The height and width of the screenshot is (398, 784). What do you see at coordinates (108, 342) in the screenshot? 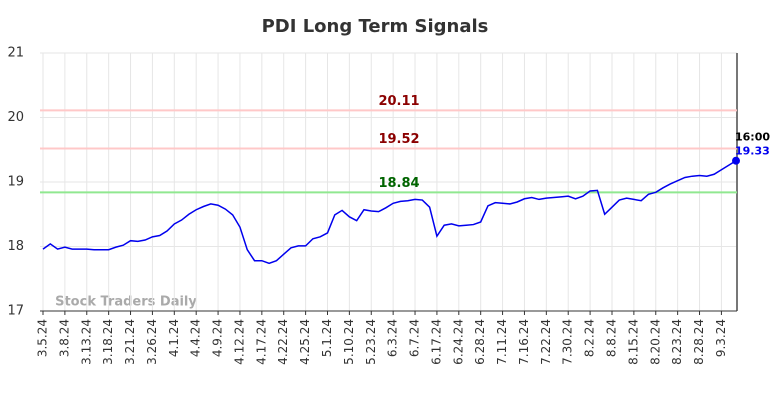
I see `x-tick-label: 3.18.24` at bounding box center [108, 342].